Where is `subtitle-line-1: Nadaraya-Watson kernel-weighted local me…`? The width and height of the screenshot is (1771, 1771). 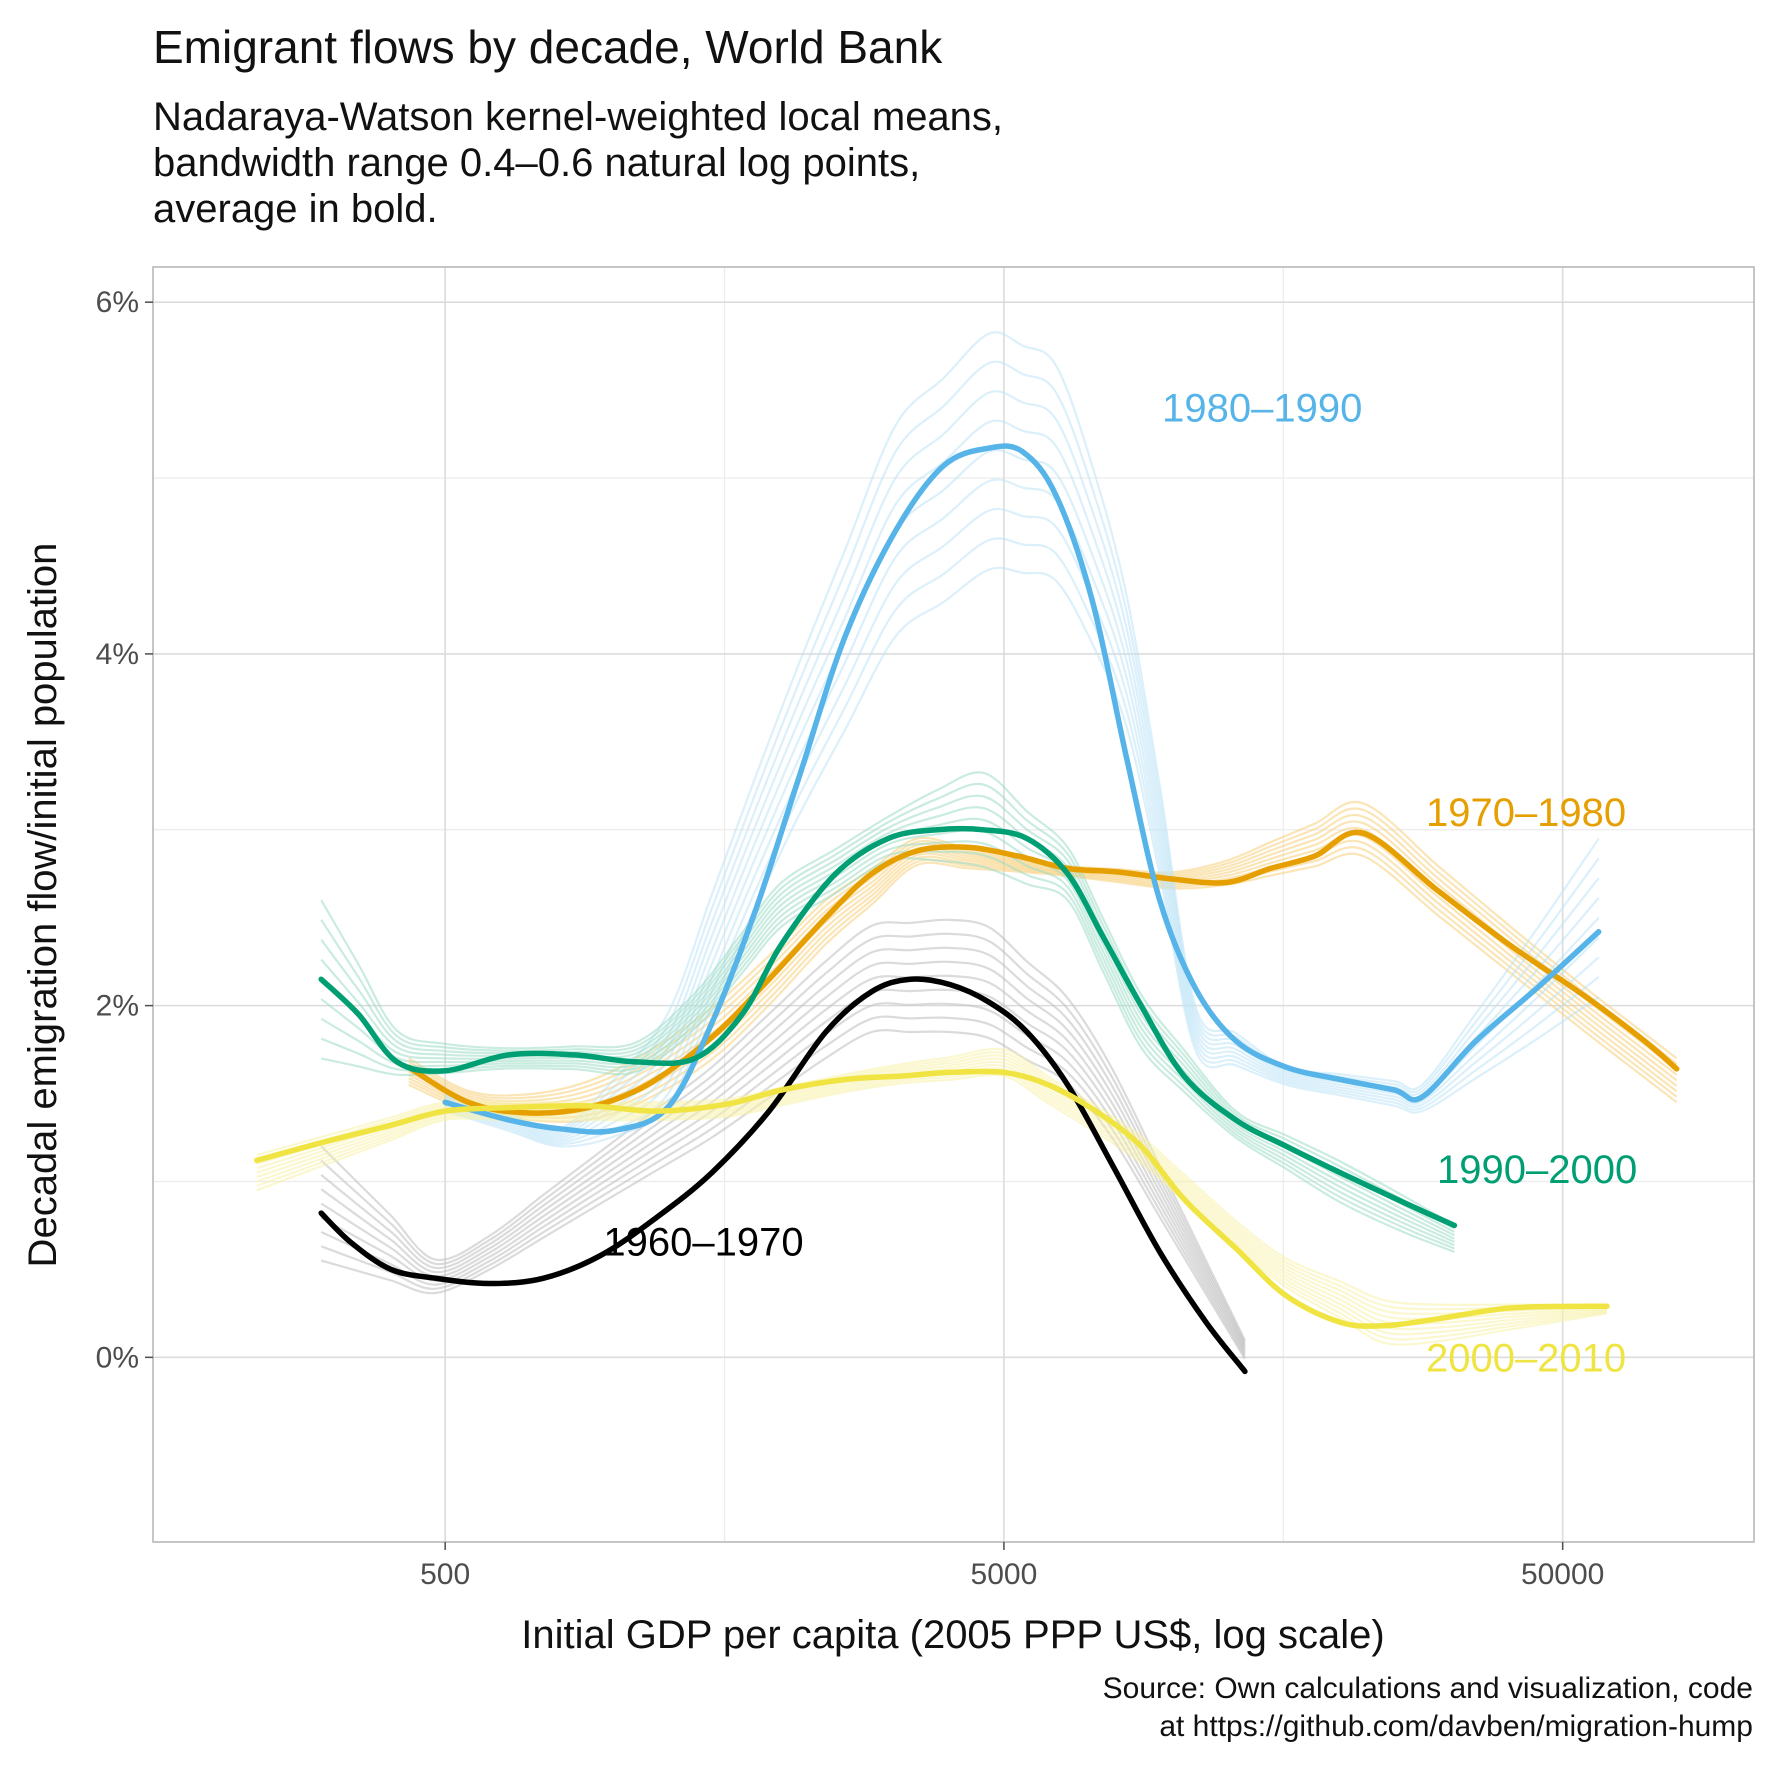
subtitle-line-1: Nadaraya-Watson kernel-weighted local me… is located at coordinates (578, 117).